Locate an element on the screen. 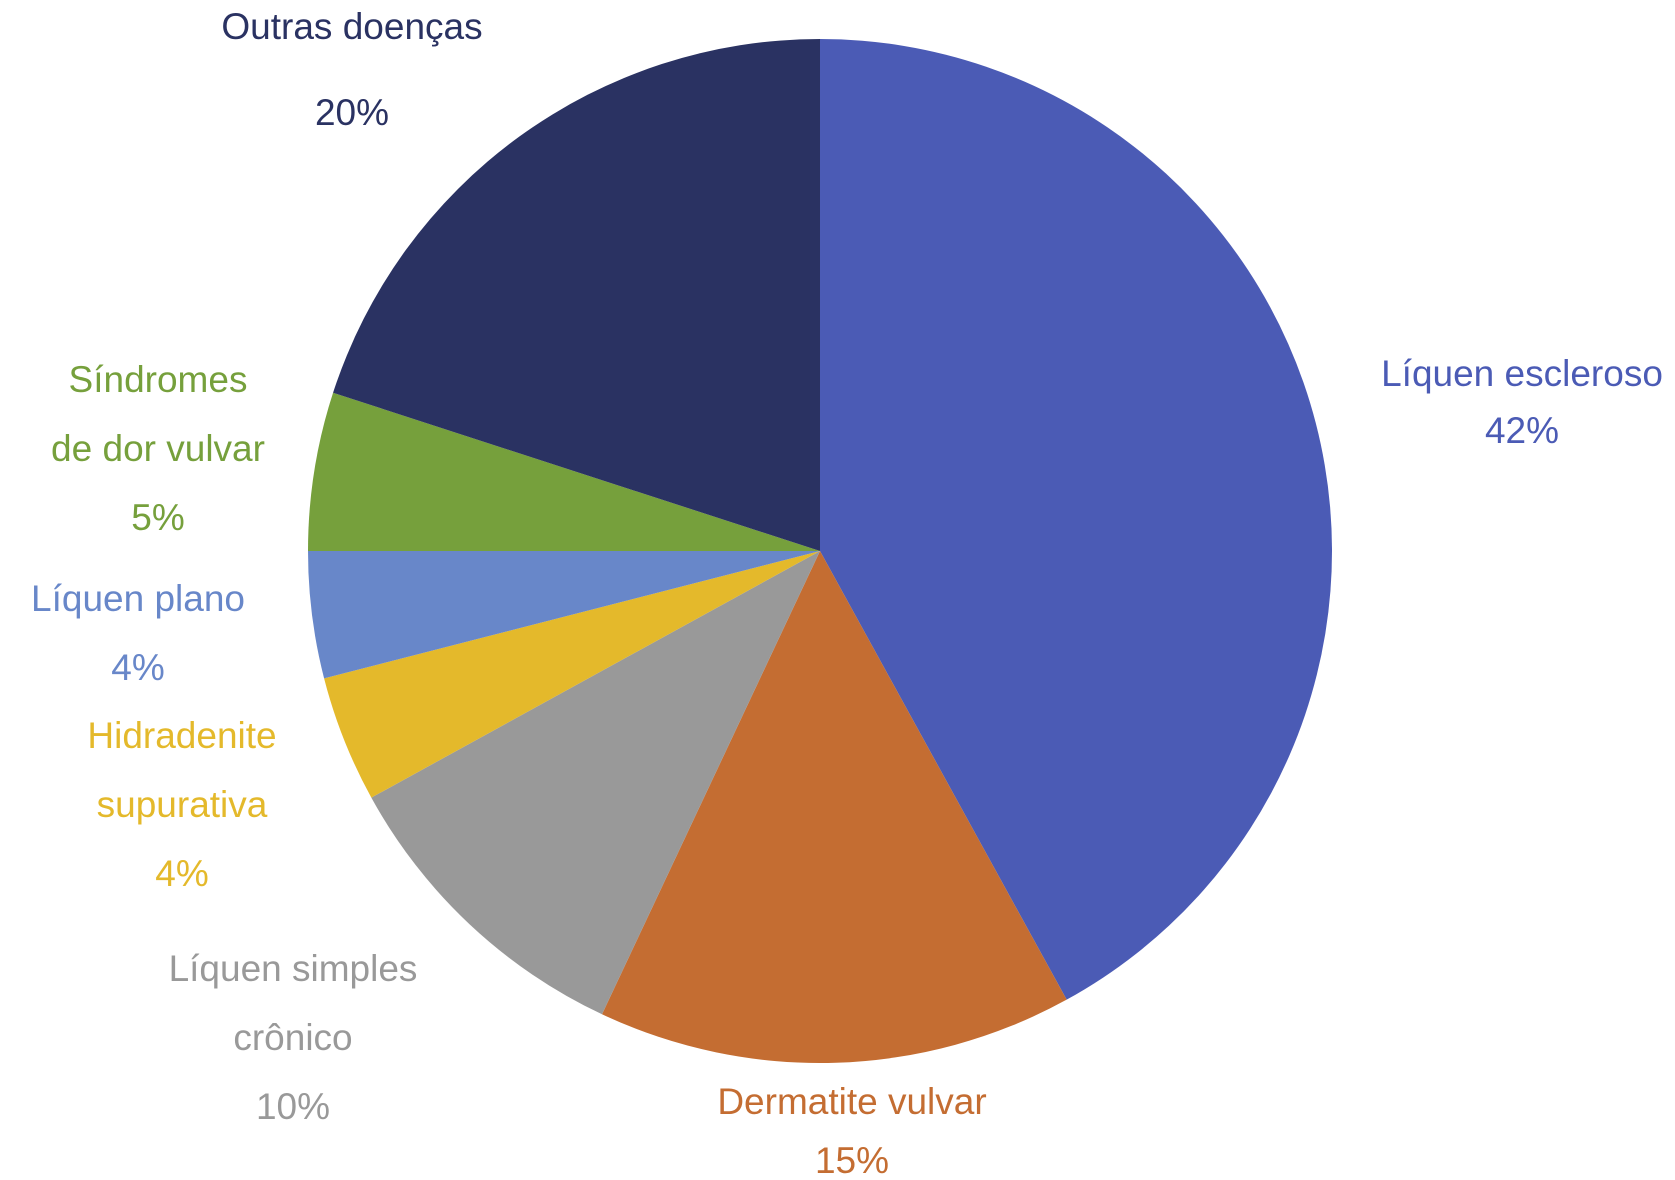  label-outras-doencas-name-1: Outras doenças is located at coordinates (352, 26).